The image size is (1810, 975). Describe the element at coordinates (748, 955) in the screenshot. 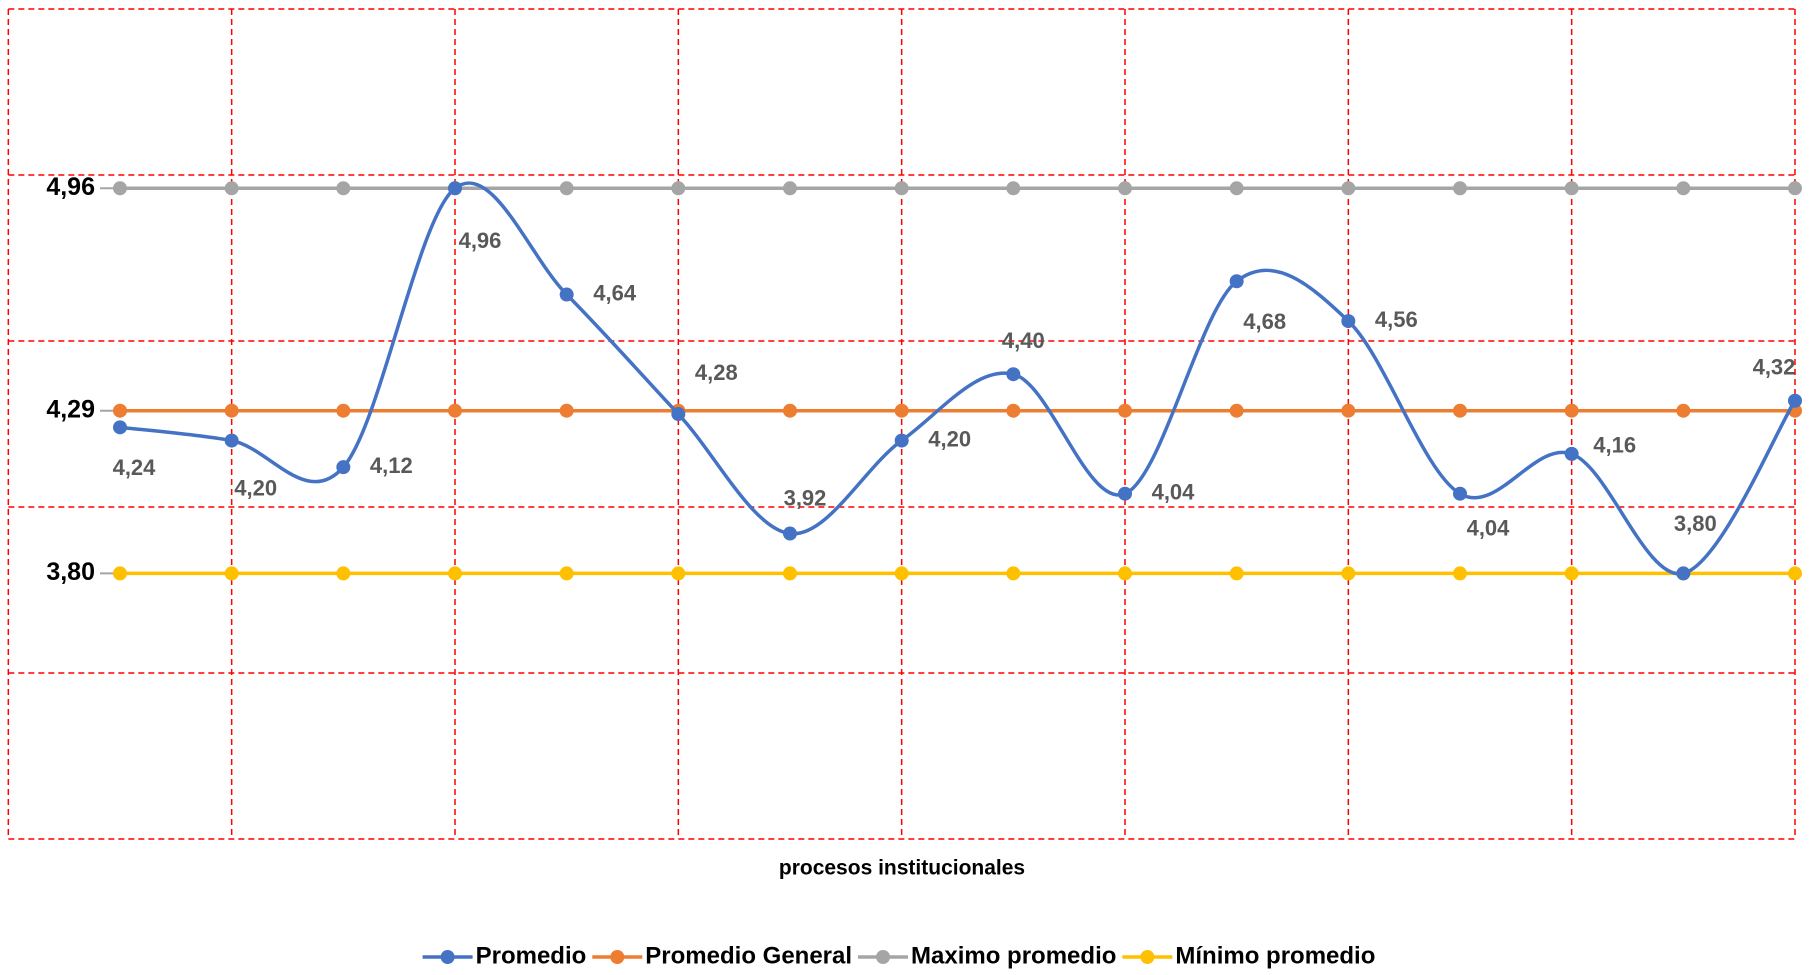

I see `legend-label: Promedio General` at that location.